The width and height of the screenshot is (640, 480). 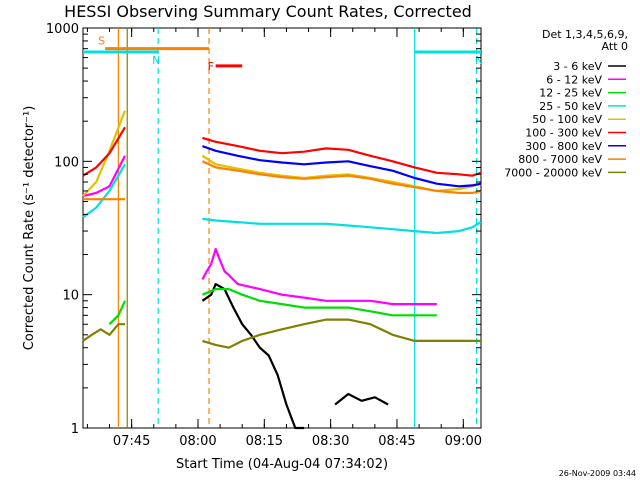 I want to click on flag-bars: S N N F, so click(x=283, y=54).